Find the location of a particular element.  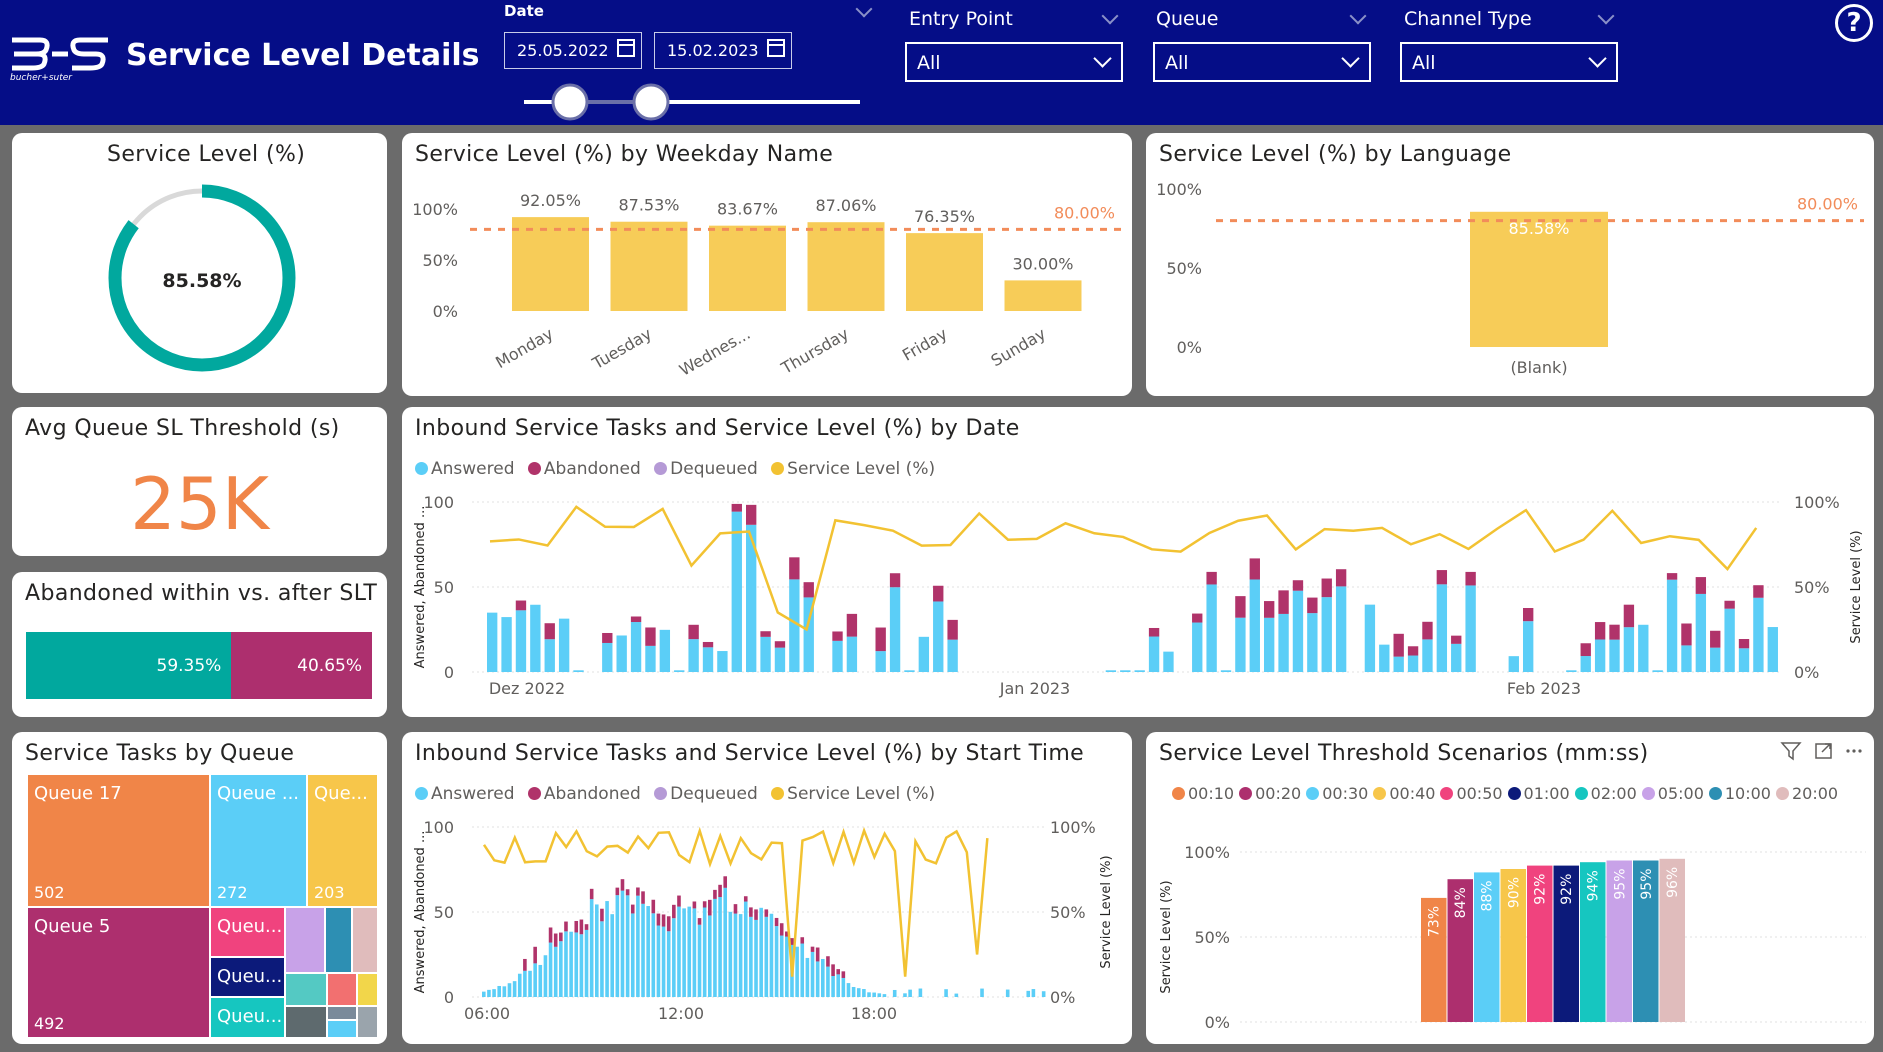

service-level-card: Service Level (%) 85.58% is located at coordinates (199, 263).